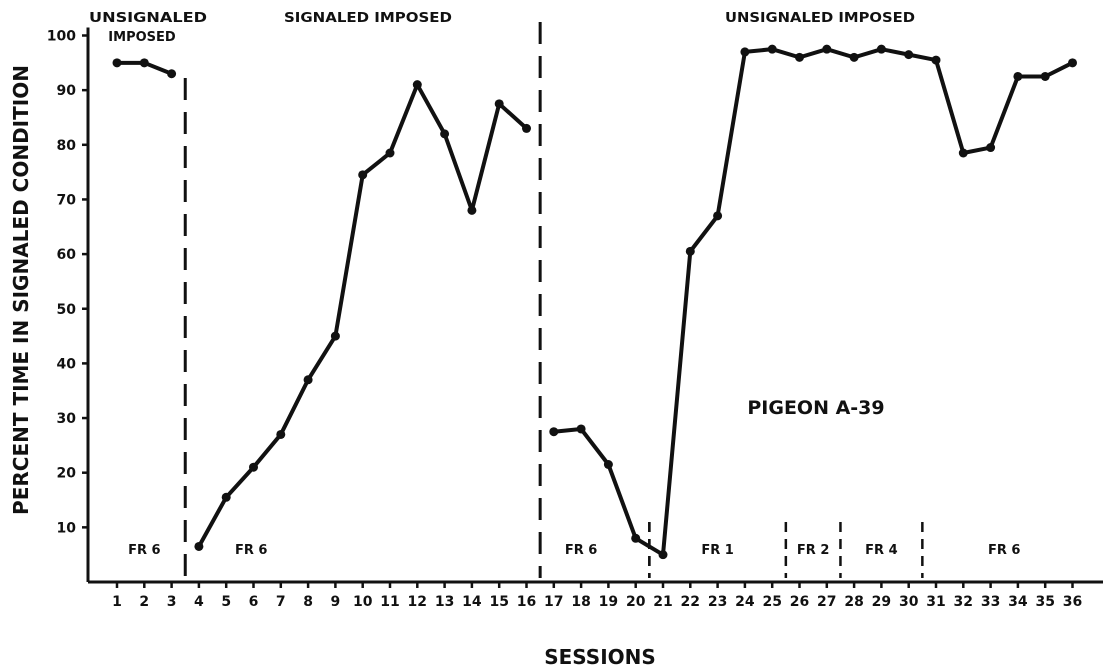 The image size is (1114, 669). I want to click on x-tick-label: 31, so click(935, 602).